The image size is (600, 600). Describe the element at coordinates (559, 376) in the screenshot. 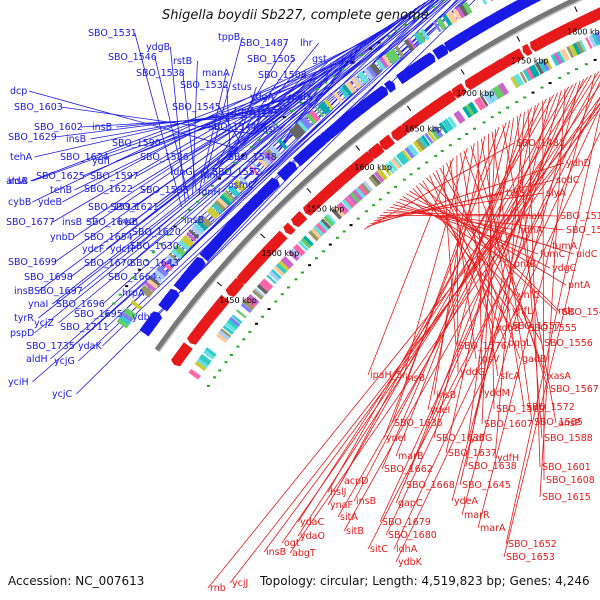

I see `gene-label: xasA` at that location.